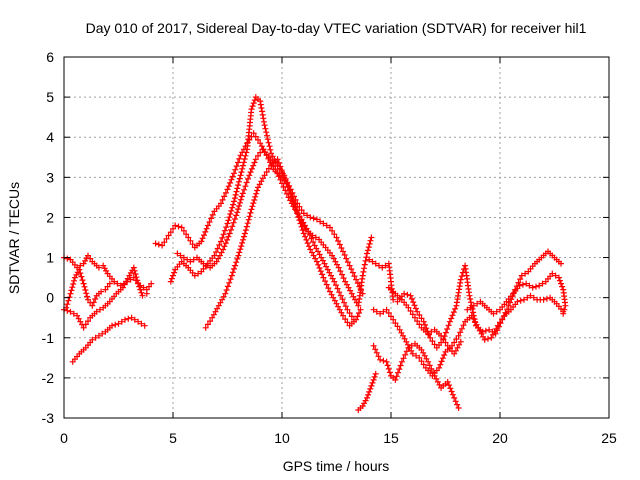 Image resolution: width=640 pixels, height=480 pixels. Describe the element at coordinates (338, 438) in the screenshot. I see `x-tick-labels: 0 5 10 15 20 25` at that location.